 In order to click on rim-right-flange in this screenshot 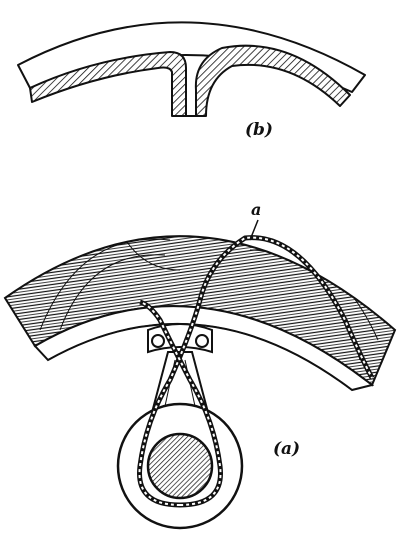, I will do `click(272, 80)`.